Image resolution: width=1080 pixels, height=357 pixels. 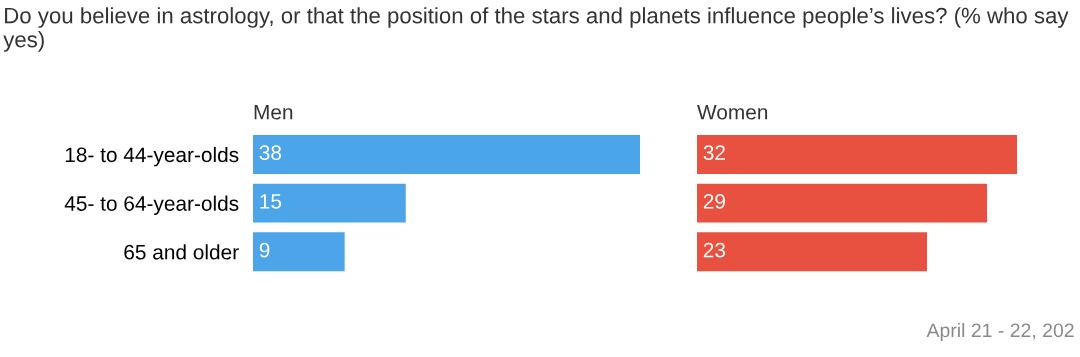 What do you see at coordinates (270, 153) in the screenshot?
I see `data-label: 38` at bounding box center [270, 153].